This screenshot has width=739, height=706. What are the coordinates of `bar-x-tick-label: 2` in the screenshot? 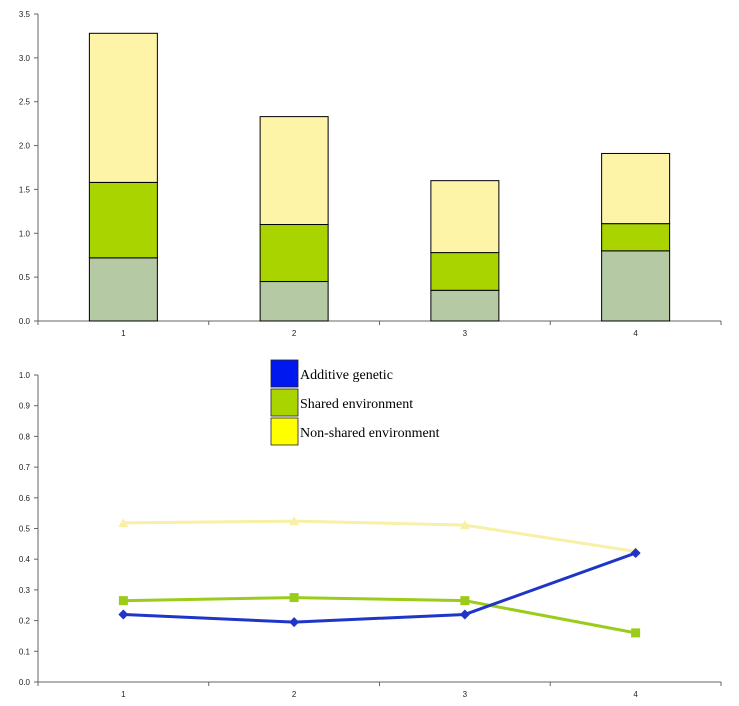 It's located at (294, 333).